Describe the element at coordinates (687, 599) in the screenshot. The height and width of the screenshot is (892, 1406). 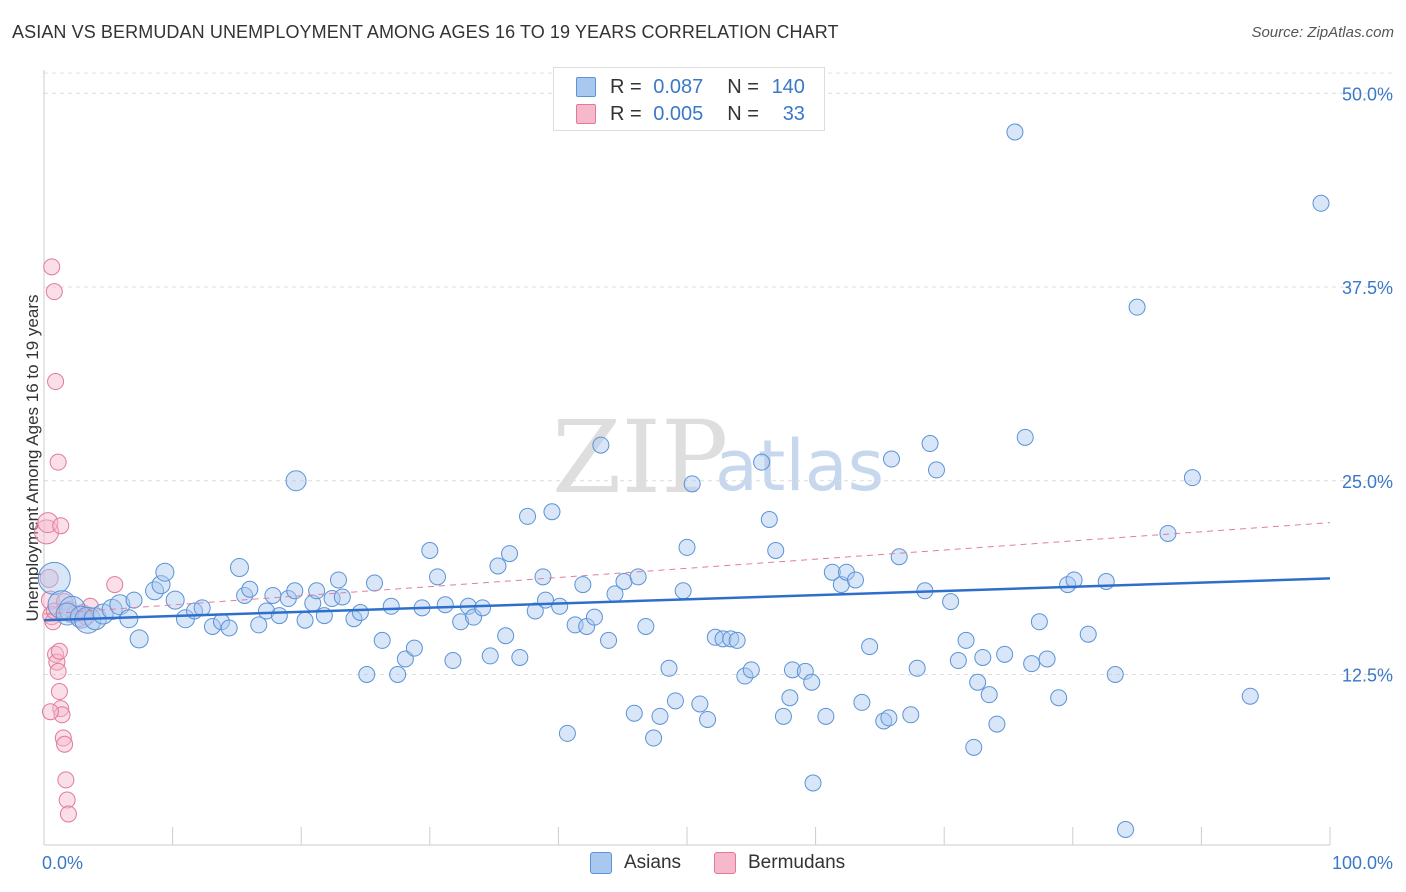
I see `asians-trend-line` at that location.